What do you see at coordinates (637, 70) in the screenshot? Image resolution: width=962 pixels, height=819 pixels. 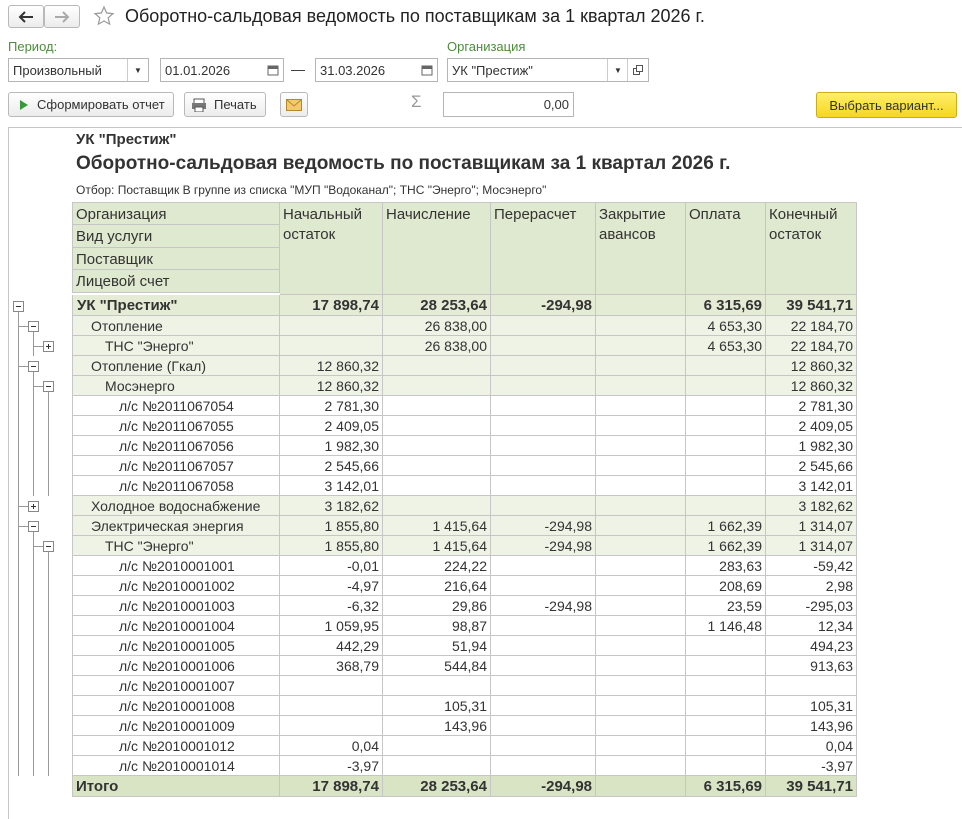 I see `open-button` at bounding box center [637, 70].